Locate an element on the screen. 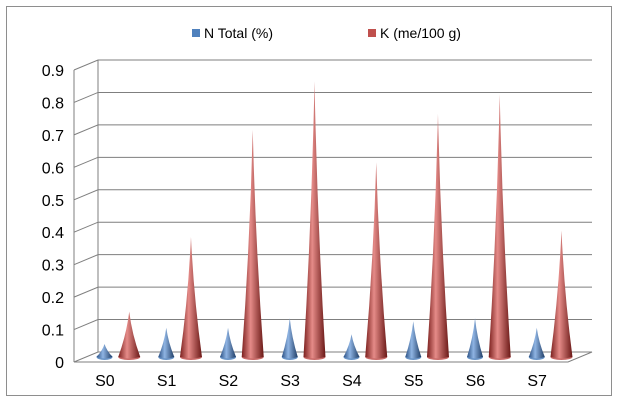 This screenshot has width=620, height=400. legend-swatch-k is located at coordinates (372, 33).